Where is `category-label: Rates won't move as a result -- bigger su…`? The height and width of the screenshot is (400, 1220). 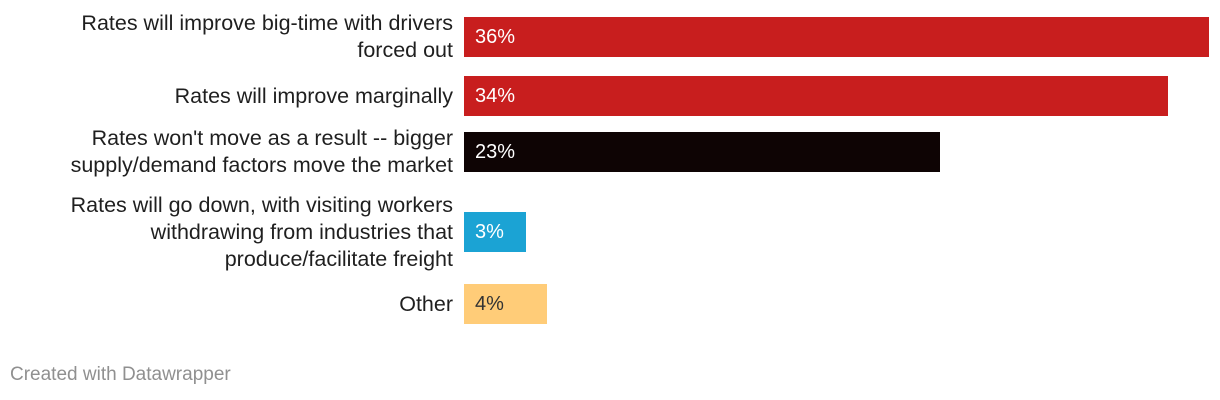 category-label: Rates won't move as a result -- bigger su… is located at coordinates (226, 152).